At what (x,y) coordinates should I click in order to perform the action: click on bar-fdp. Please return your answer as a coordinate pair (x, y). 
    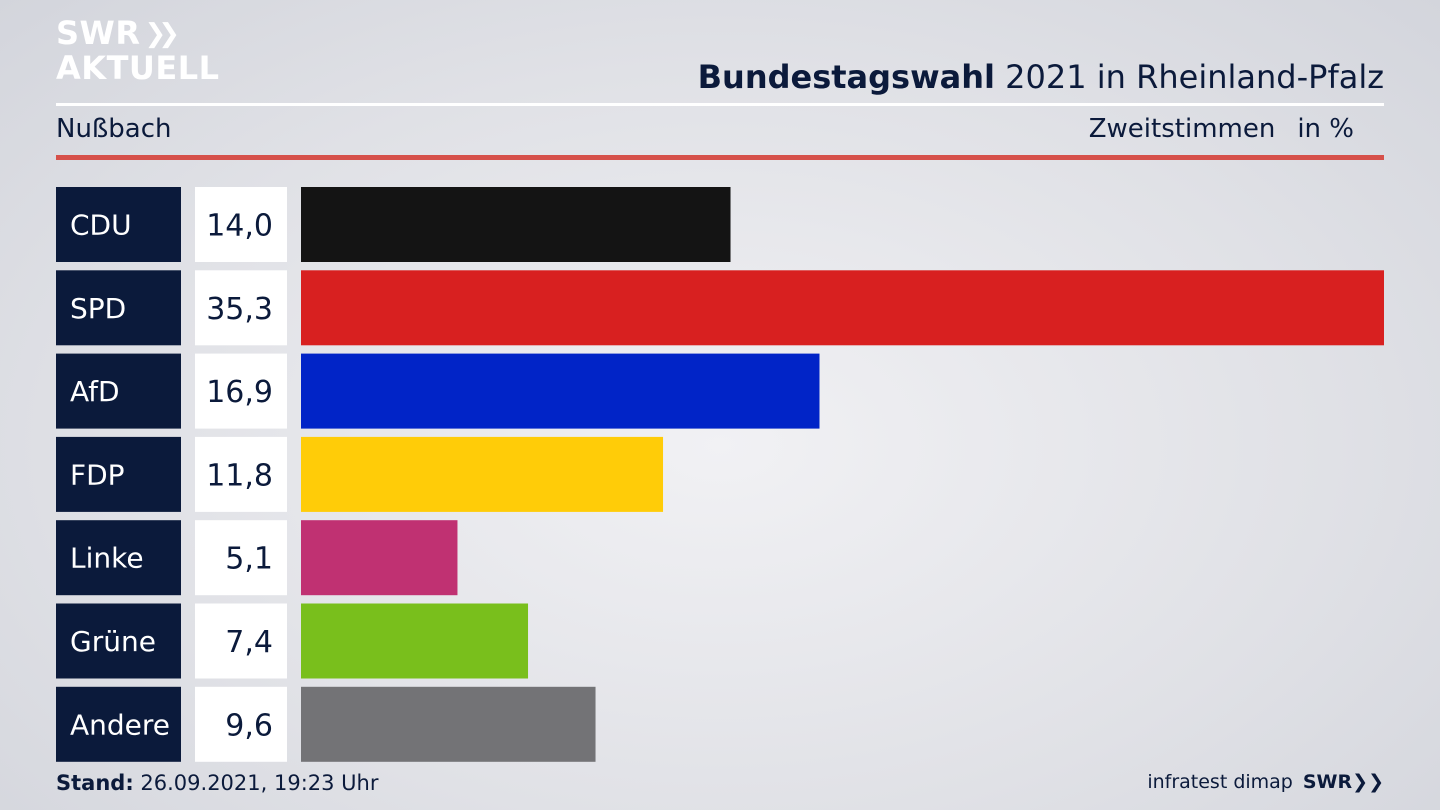
    Looking at the image, I should click on (482, 474).